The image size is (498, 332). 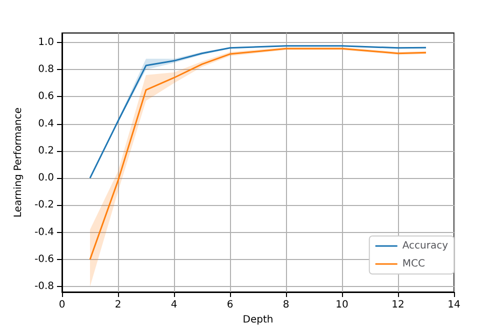 What do you see at coordinates (454, 305) in the screenshot?
I see `x-tick-label: 14` at bounding box center [454, 305].